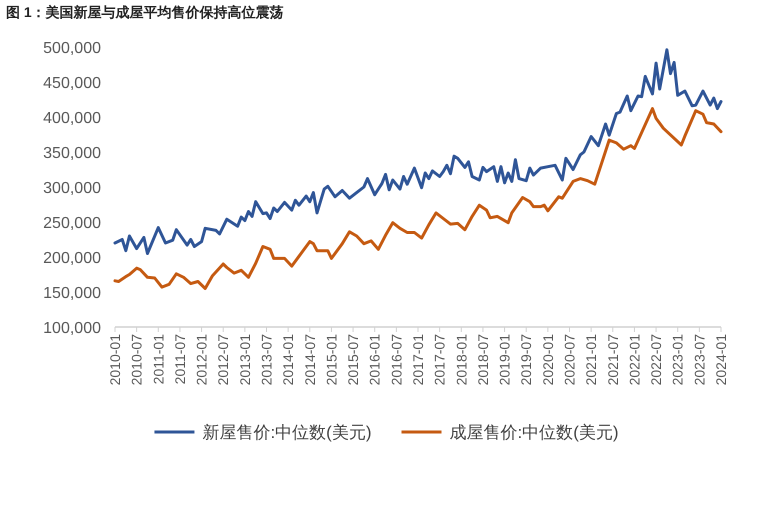 This screenshot has height=508, width=773. What do you see at coordinates (158, 359) in the screenshot?
I see `x-tick-label: 2011-01` at bounding box center [158, 359].